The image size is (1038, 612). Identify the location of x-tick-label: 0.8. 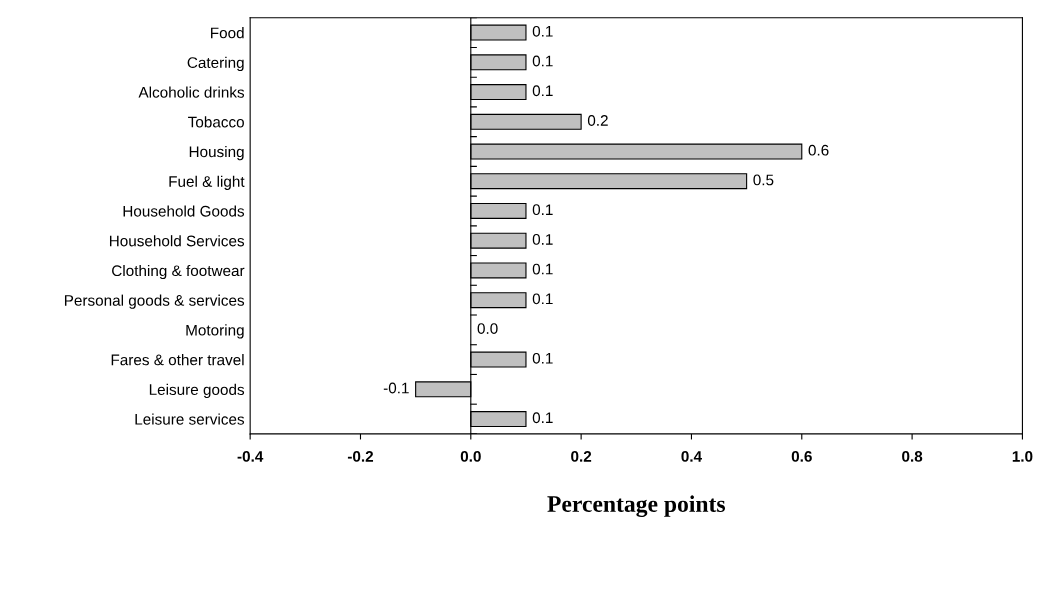
(912, 456).